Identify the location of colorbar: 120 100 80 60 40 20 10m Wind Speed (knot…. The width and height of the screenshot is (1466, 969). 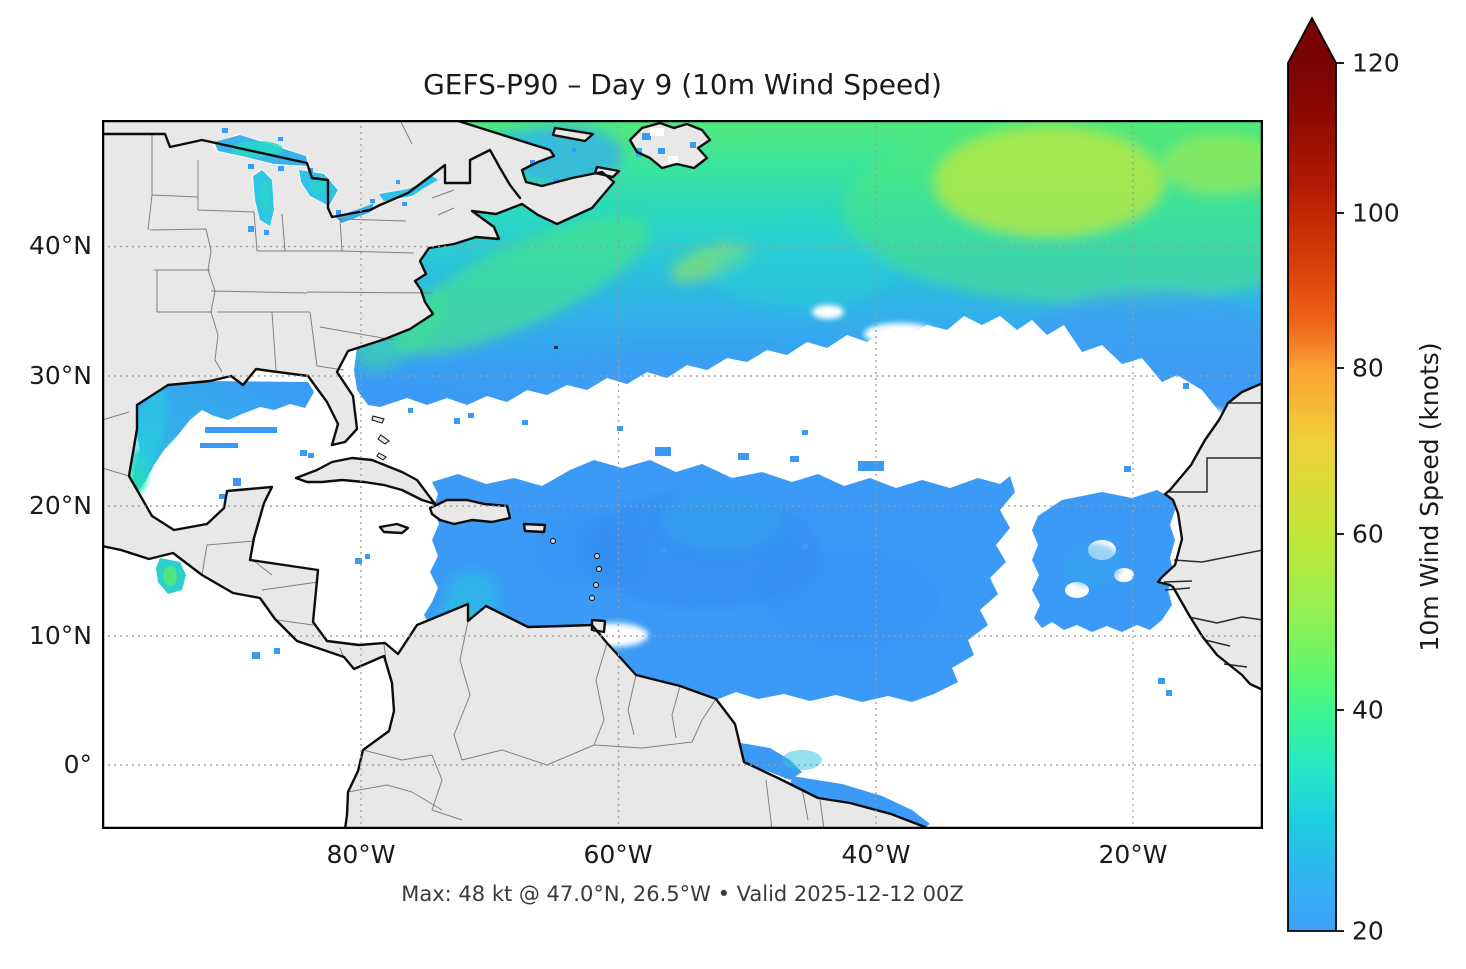
(1365, 481).